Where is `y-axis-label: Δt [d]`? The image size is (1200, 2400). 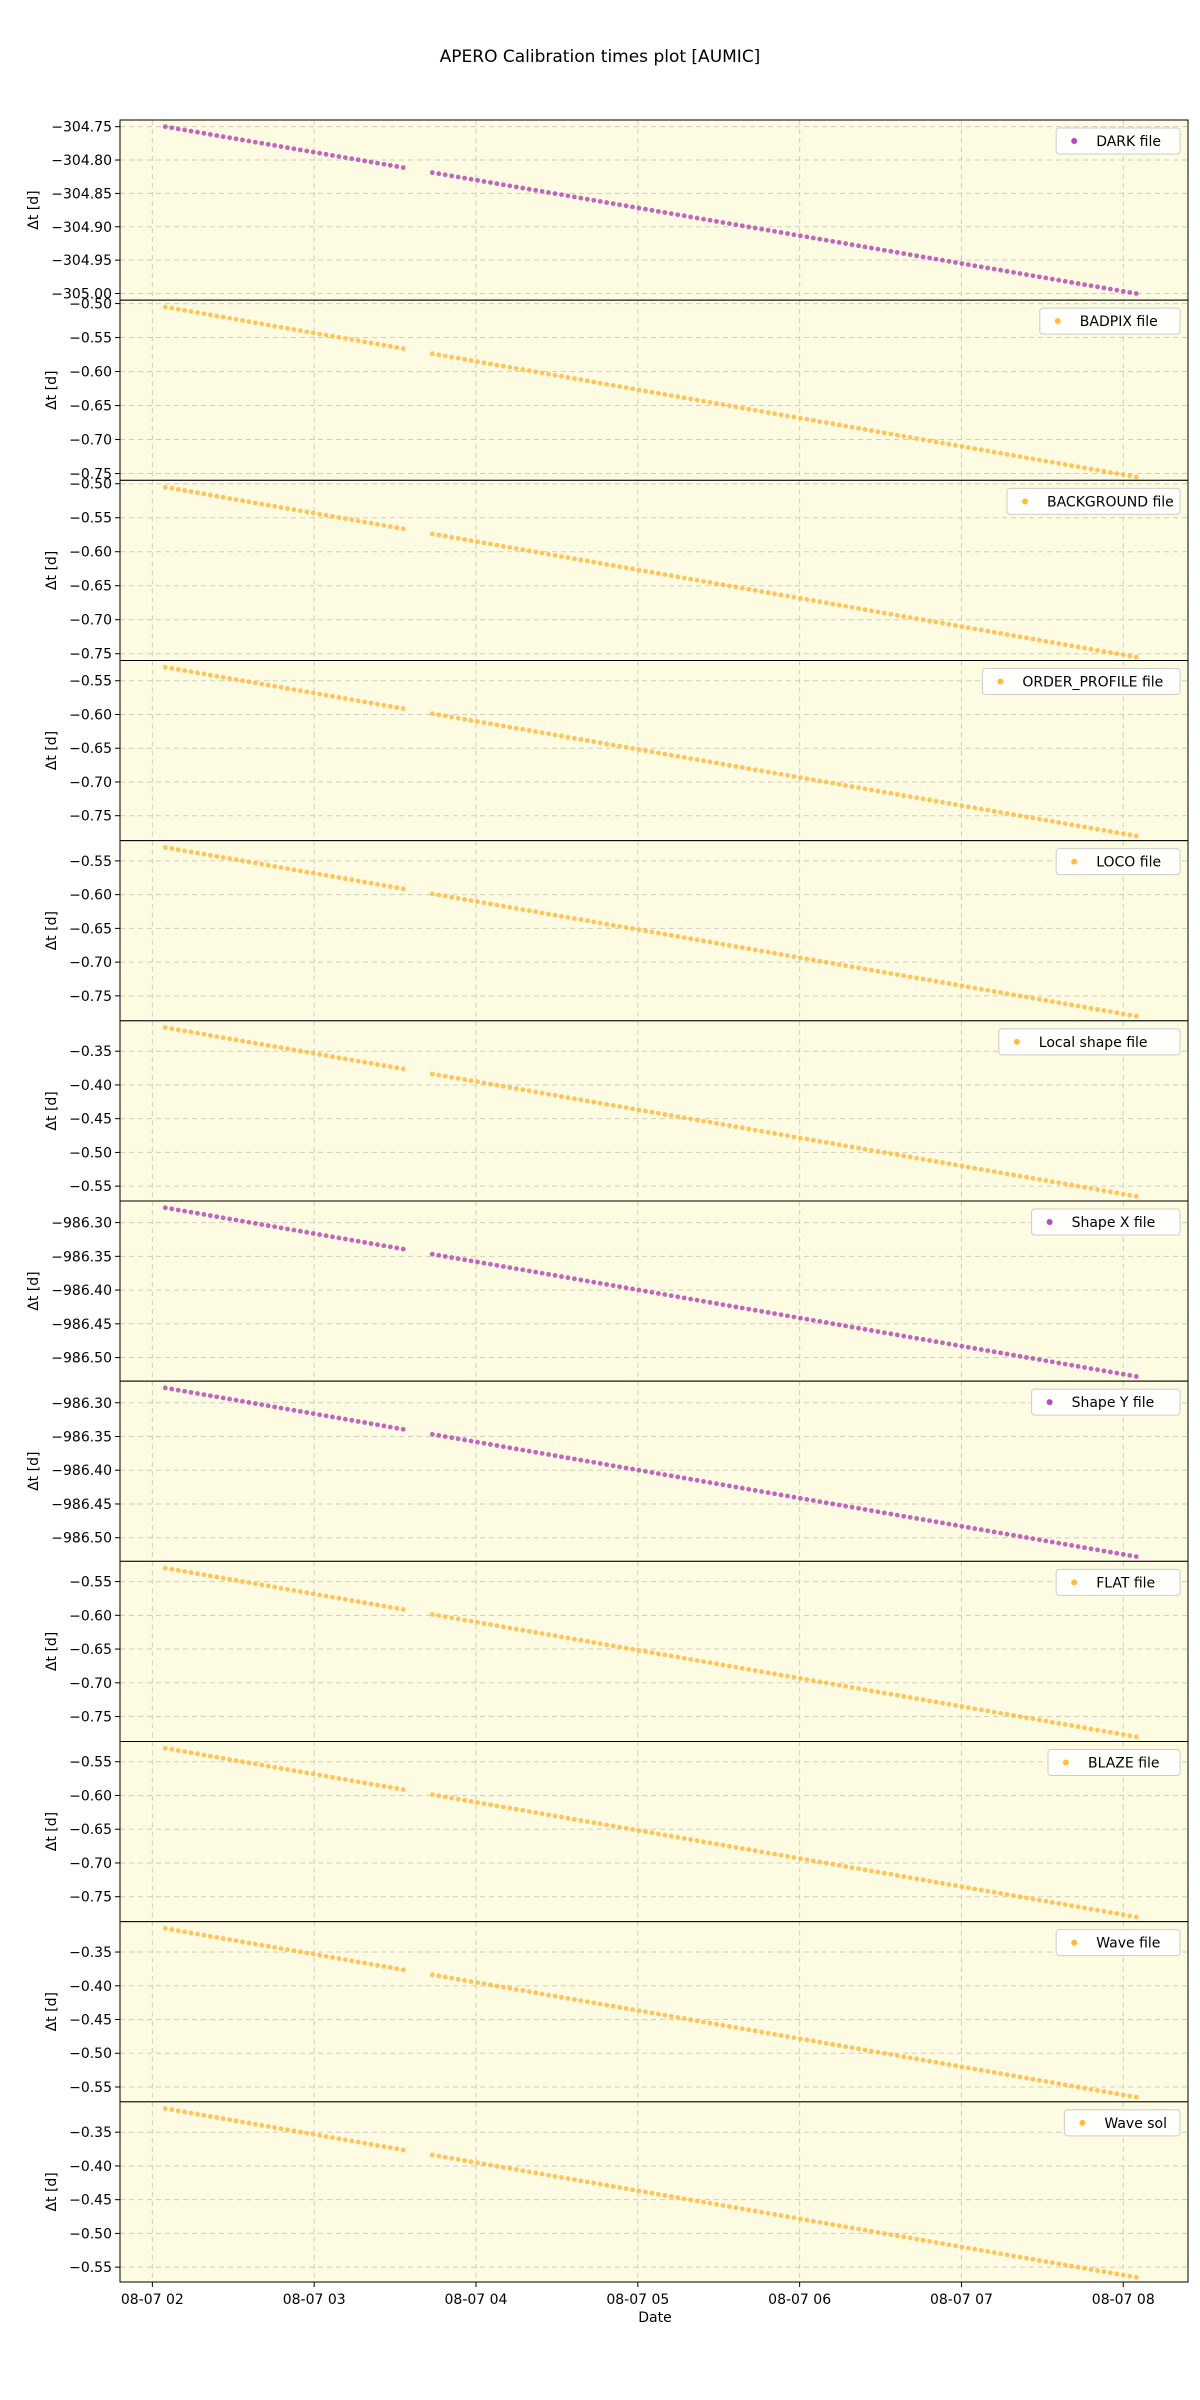 y-axis-label: Δt [d] is located at coordinates (52, 570).